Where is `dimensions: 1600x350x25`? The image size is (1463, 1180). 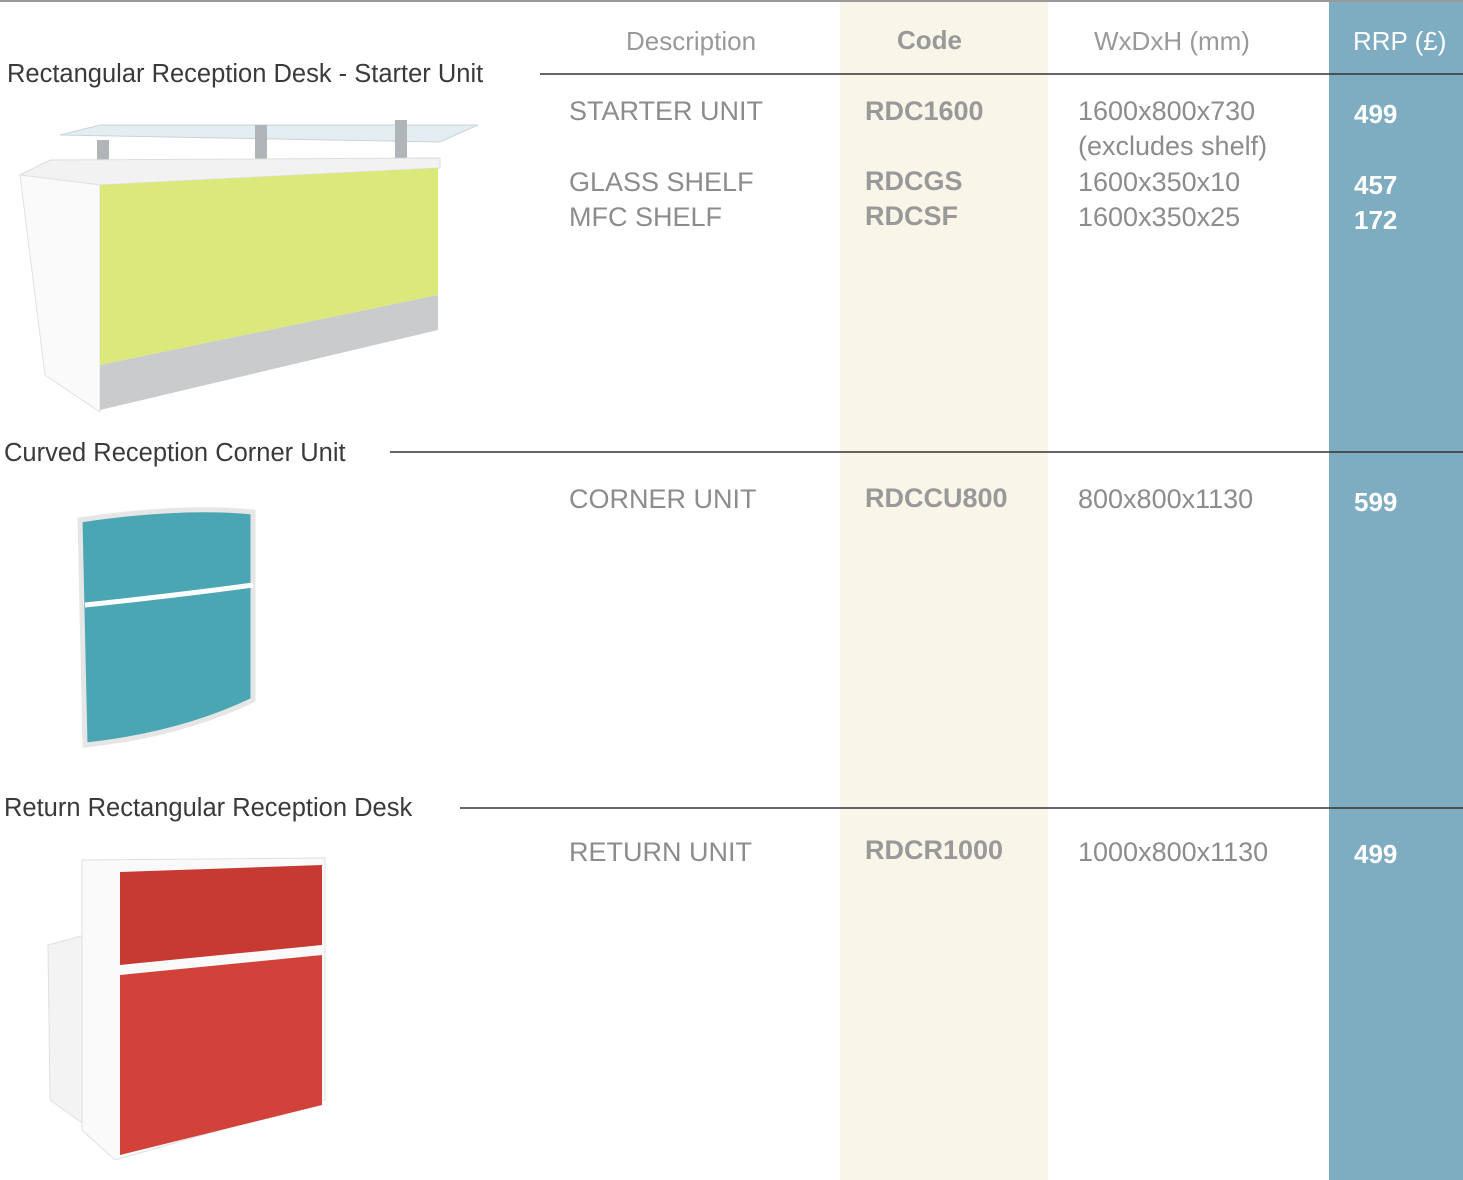
dimensions: 1600x350x25 is located at coordinates (1159, 217).